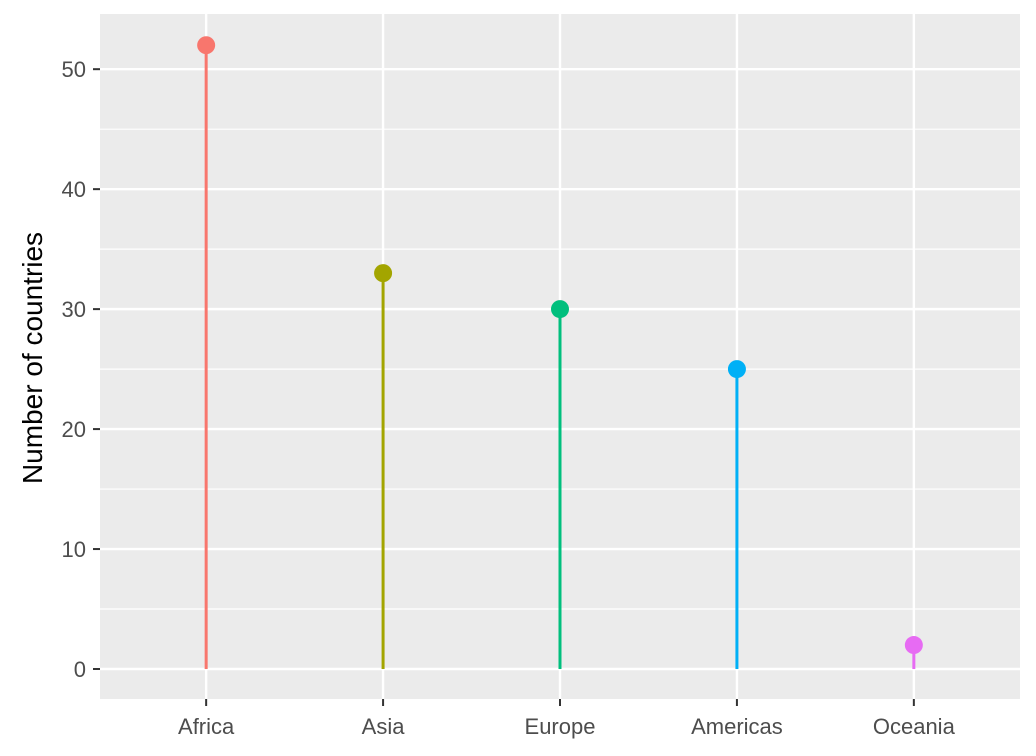 This screenshot has width=1036, height=756. I want to click on y-tick-label: 10, so click(74, 549).